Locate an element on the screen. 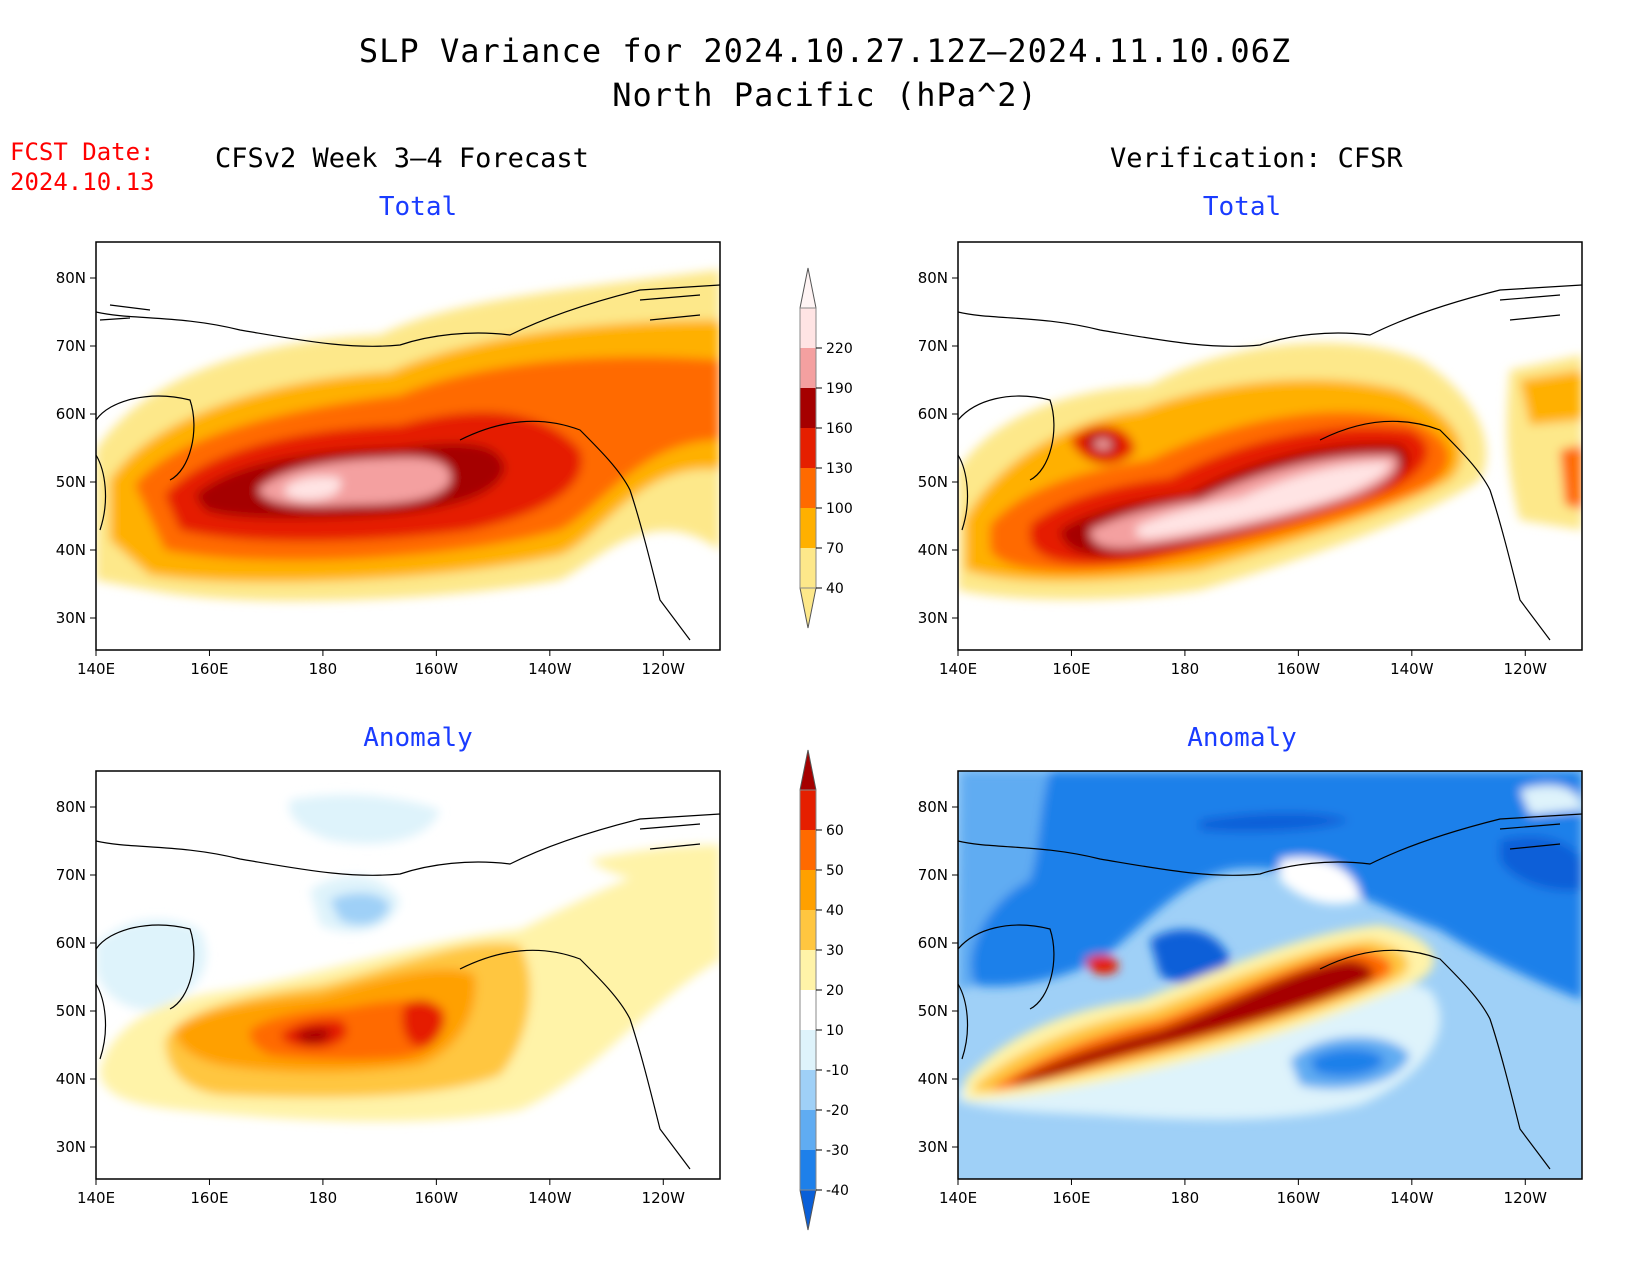 Image resolution: width=1650 pixels, height=1275 pixels. colorbar-anomaly: -40 -30 -20 -10 10 20 30 40 50 60 is located at coordinates (824, 990).